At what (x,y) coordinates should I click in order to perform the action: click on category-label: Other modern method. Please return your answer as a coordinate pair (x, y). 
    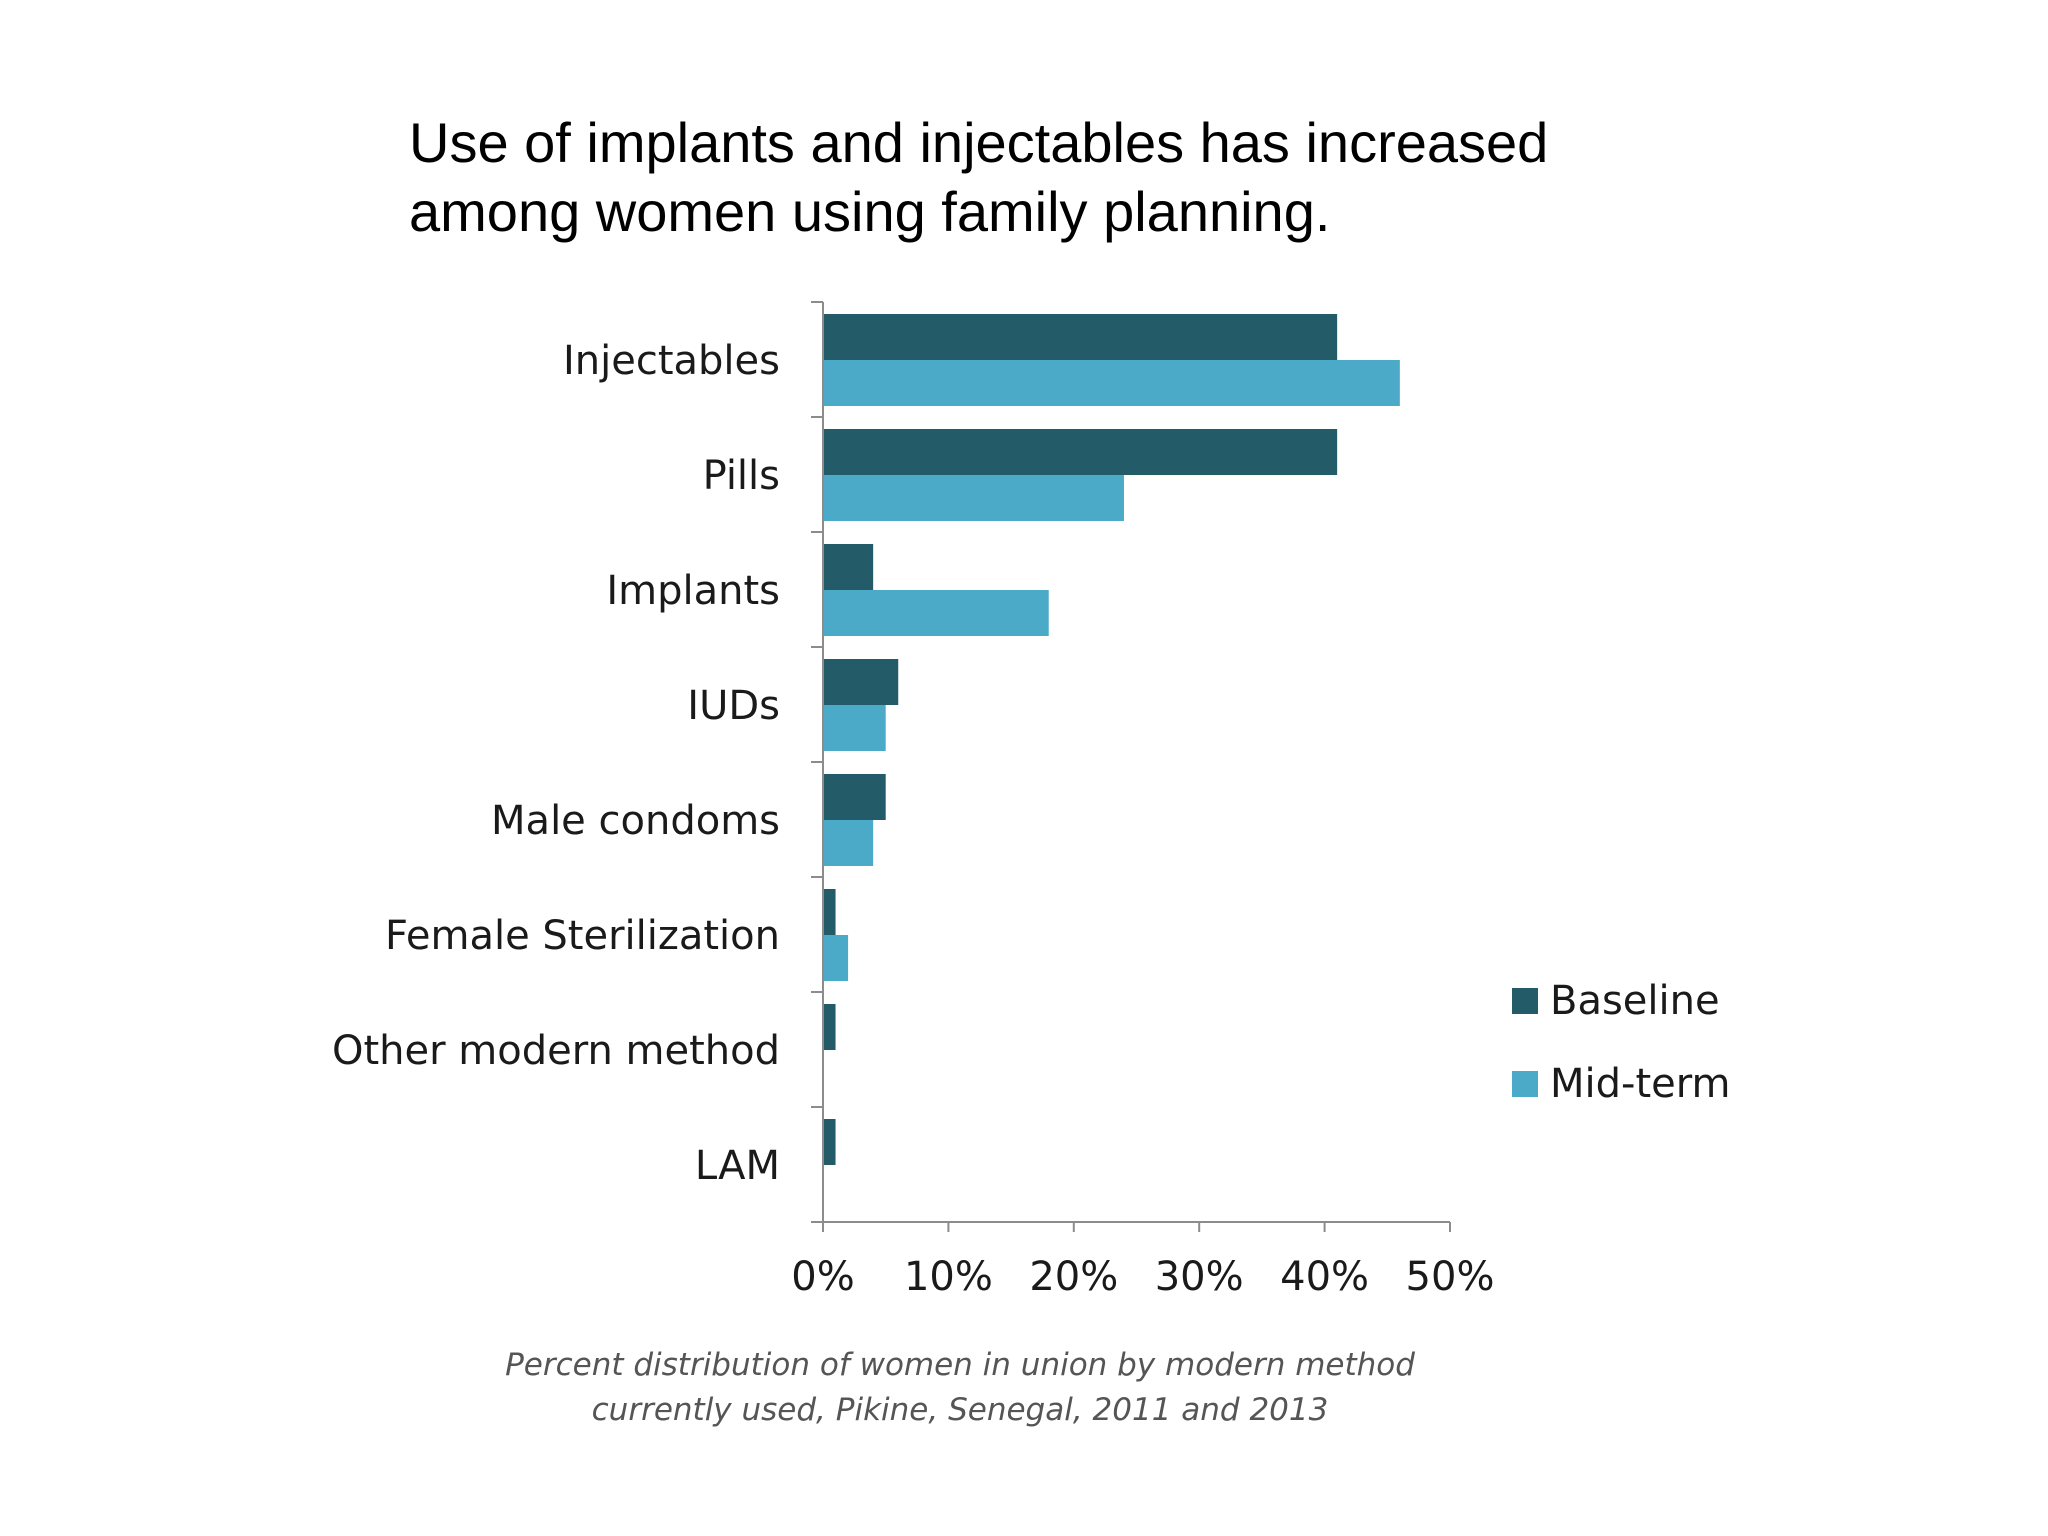
    Looking at the image, I should click on (556, 1051).